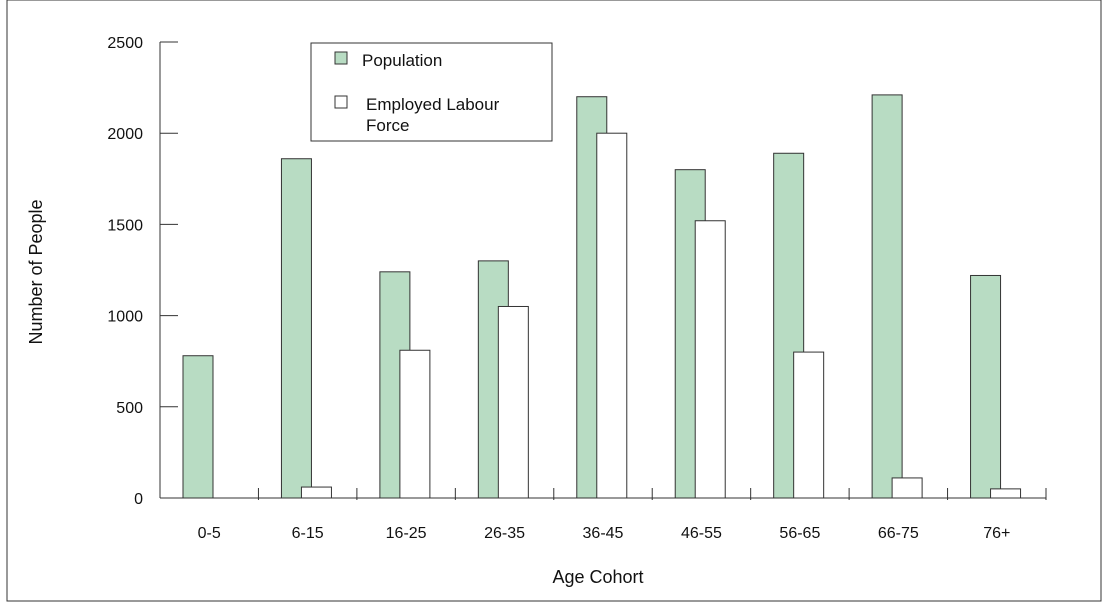  What do you see at coordinates (986, 386) in the screenshot?
I see `bar-population-76+` at bounding box center [986, 386].